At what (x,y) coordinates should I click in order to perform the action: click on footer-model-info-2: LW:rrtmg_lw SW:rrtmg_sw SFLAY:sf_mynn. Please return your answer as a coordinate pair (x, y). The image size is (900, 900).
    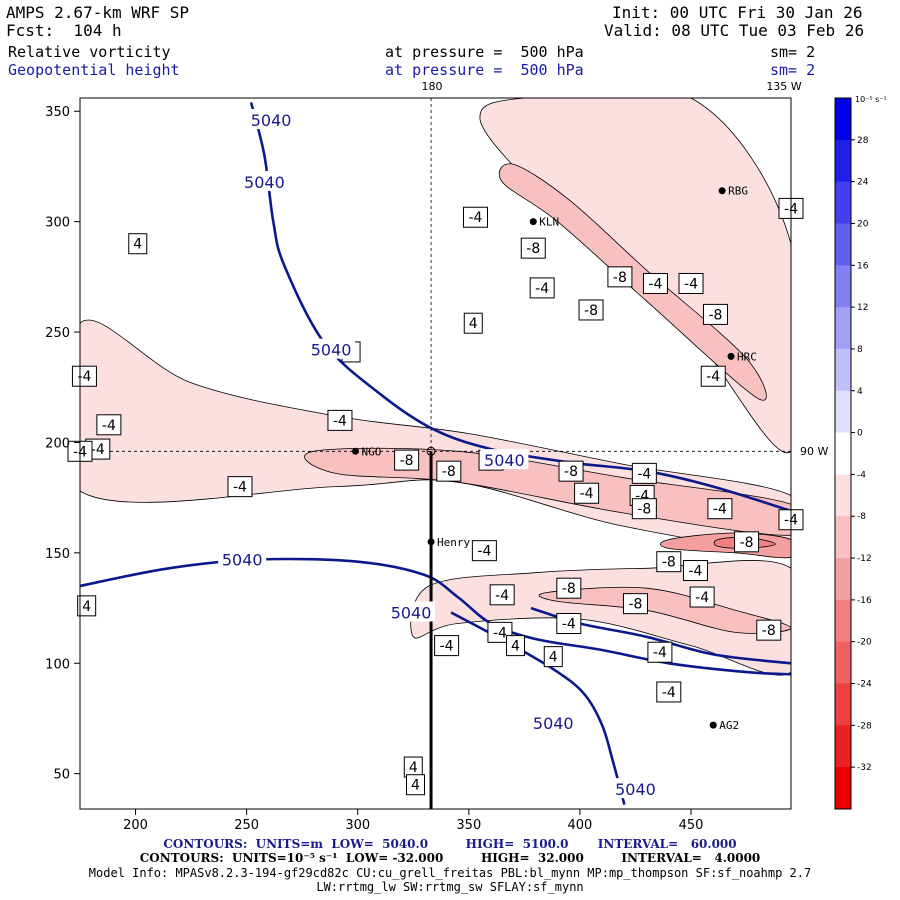
    Looking at the image, I should click on (450, 887).